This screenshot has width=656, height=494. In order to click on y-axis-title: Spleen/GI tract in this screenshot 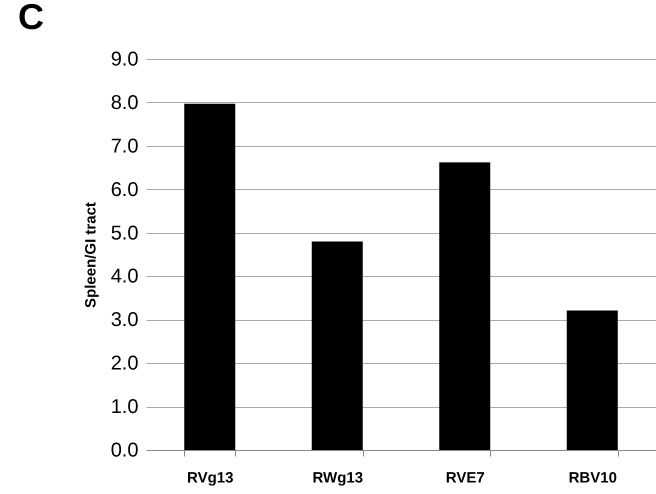, I will do `click(91, 255)`.